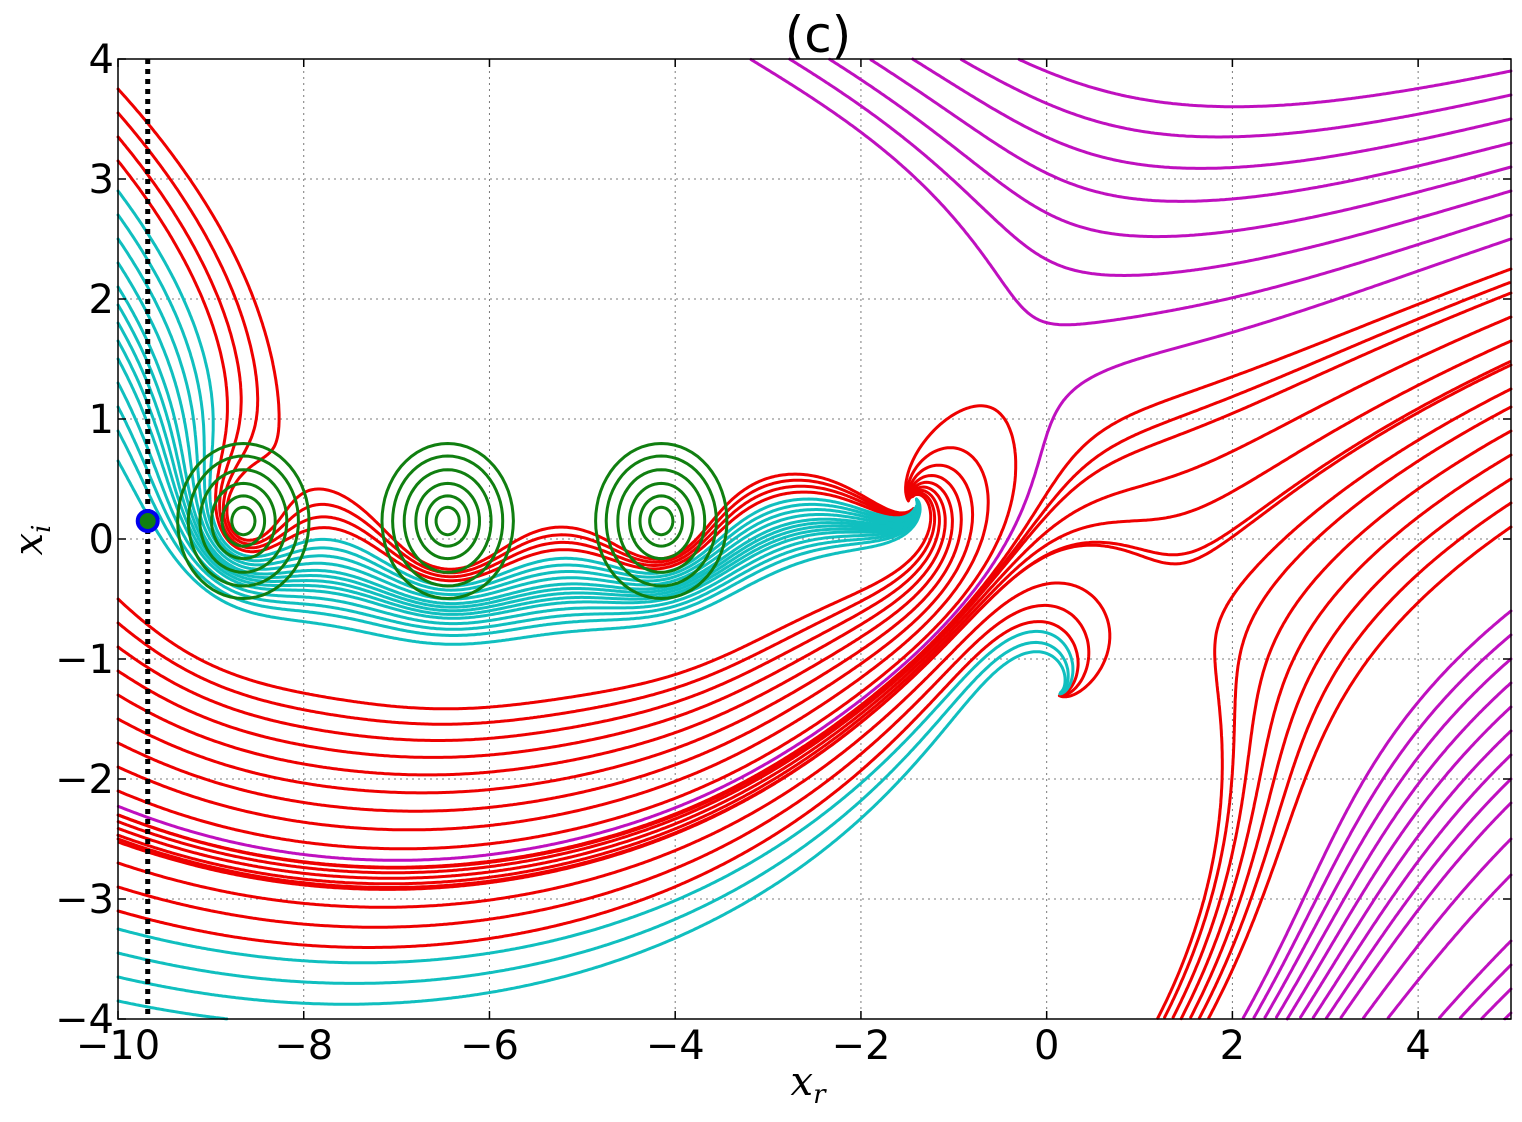 This screenshot has width=1522, height=1122. Describe the element at coordinates (1046, 1046) in the screenshot. I see `x-tick-label: 0` at that location.